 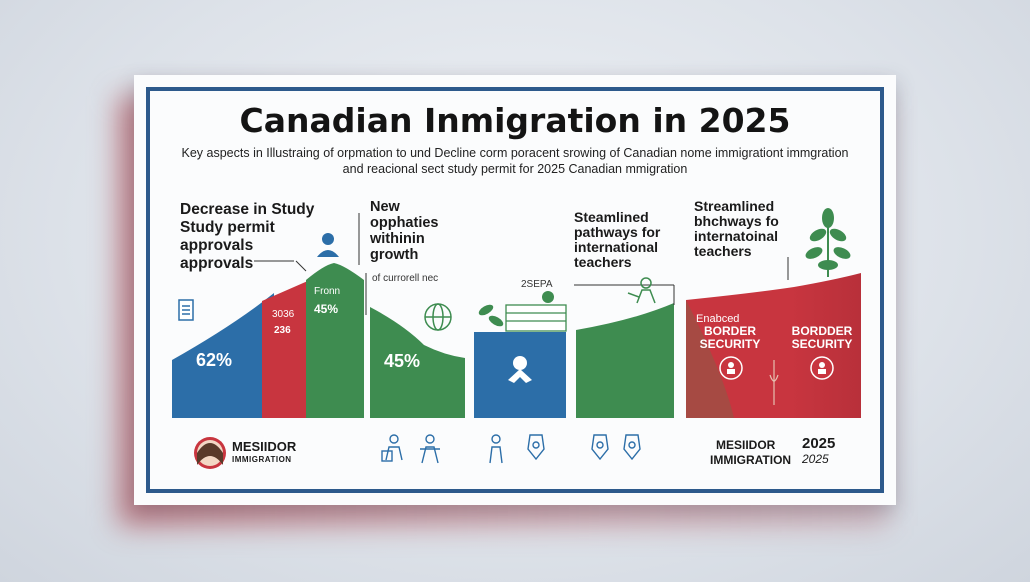 I want to click on green-bar-percent: 45%, so click(x=326, y=309).